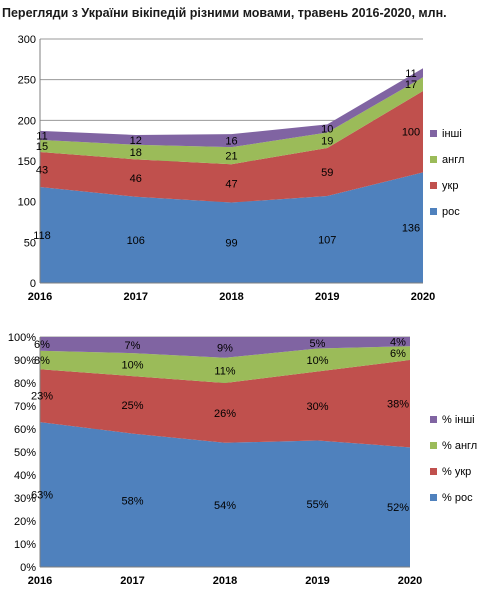  What do you see at coordinates (231, 157) in the screenshot?
I see `chart1-data-label: 21` at bounding box center [231, 157].